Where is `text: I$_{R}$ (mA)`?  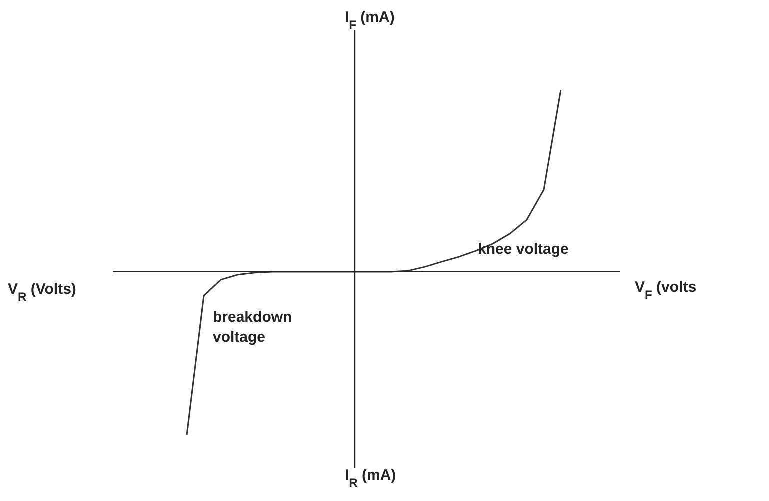 text: I$_{R}$ (mA) is located at coordinates (370, 478).